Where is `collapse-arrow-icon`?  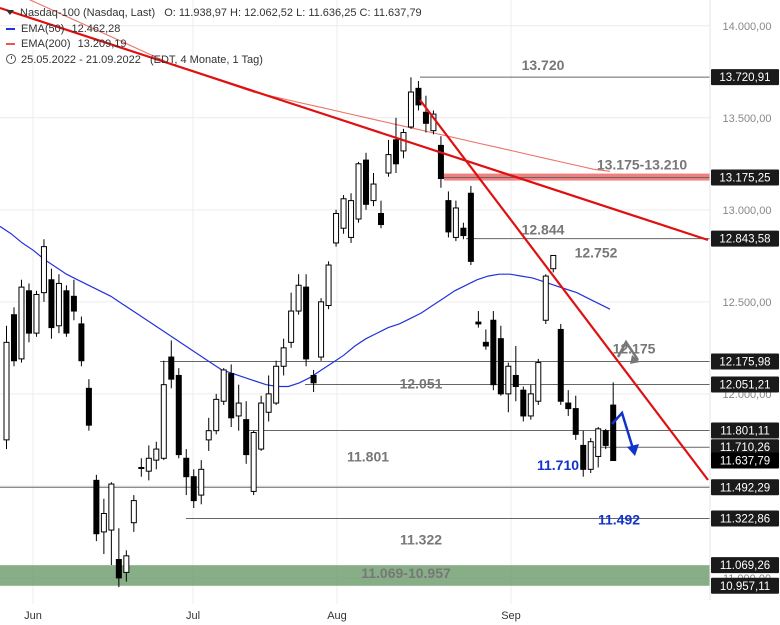
collapse-arrow-icon is located at coordinates (10, 12).